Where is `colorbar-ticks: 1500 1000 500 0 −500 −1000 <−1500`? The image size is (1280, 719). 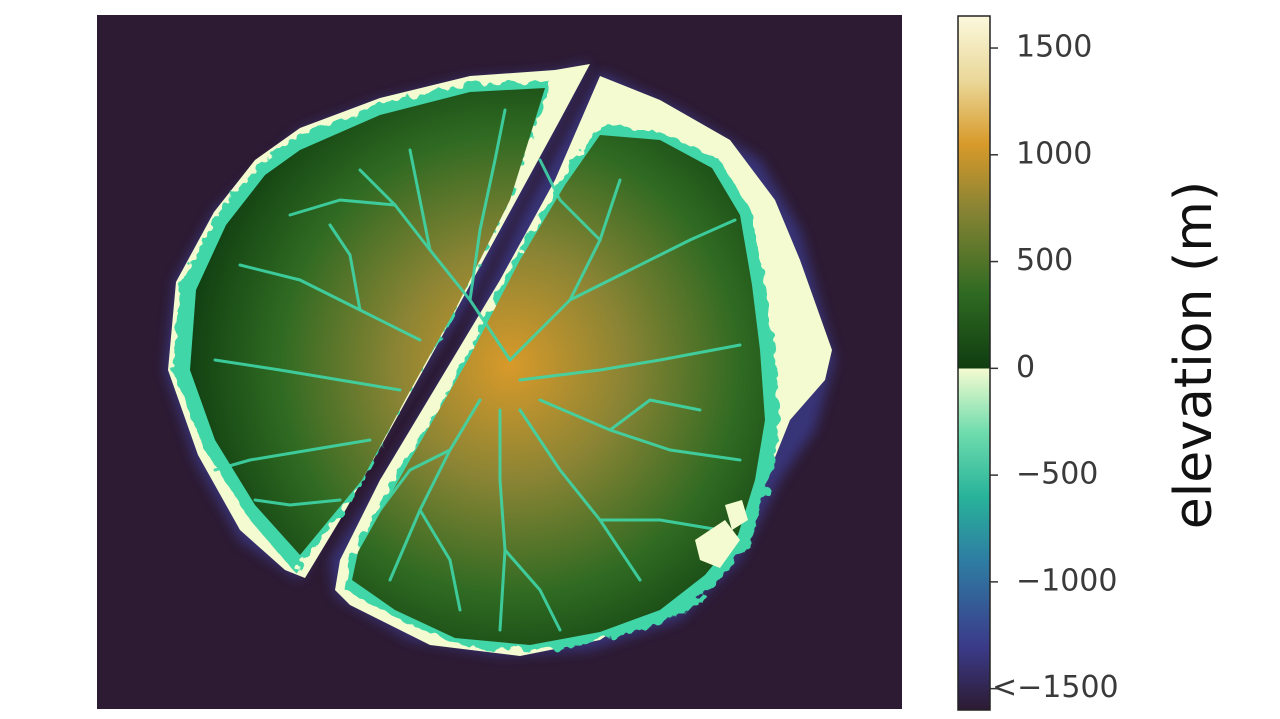 colorbar-ticks: 1500 1000 500 0 −500 −1000 <−1500 is located at coordinates (1054, 367).